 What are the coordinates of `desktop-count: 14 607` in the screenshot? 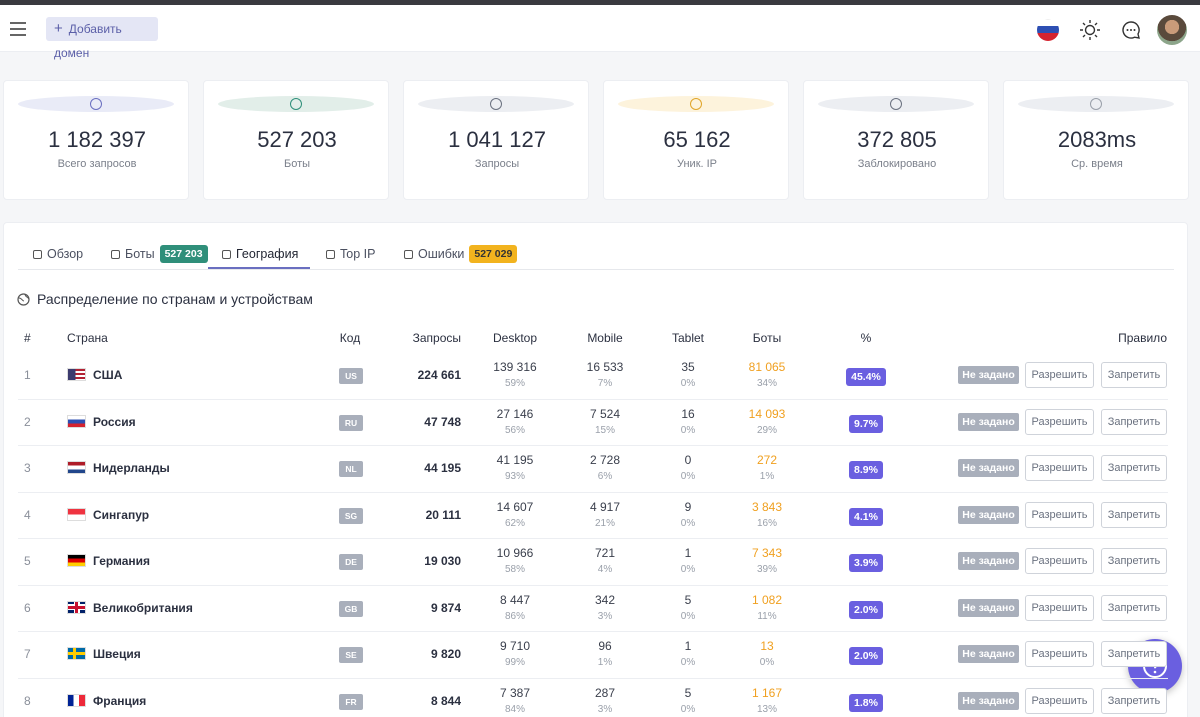 It's located at (515, 506).